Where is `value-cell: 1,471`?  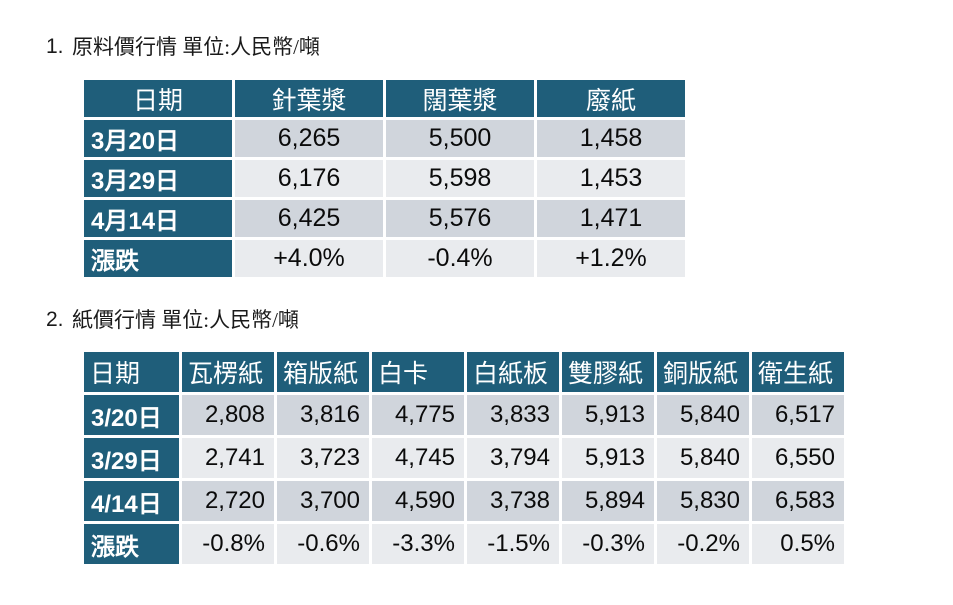
value-cell: 1,471 is located at coordinates (611, 218).